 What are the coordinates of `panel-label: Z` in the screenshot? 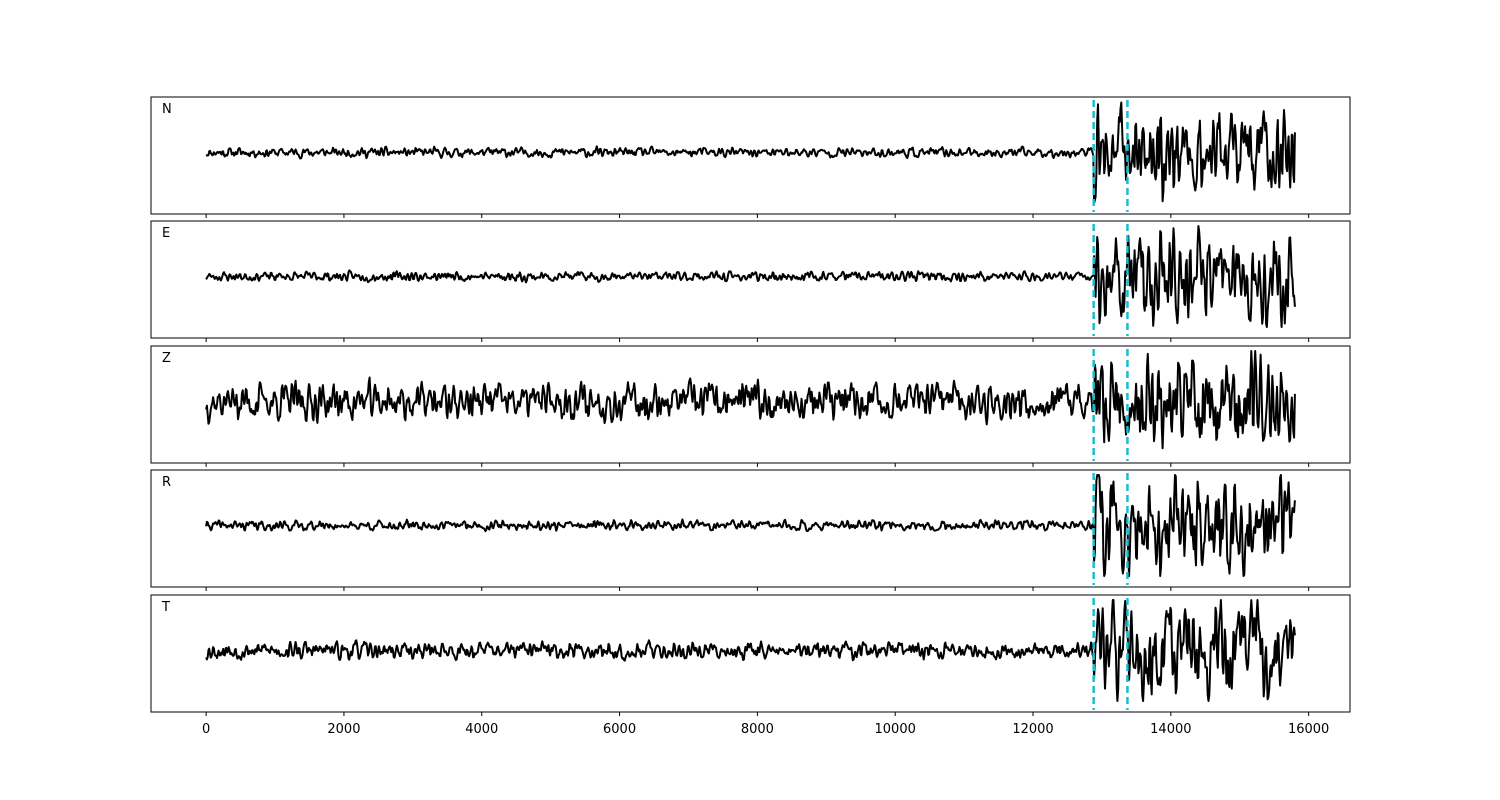 It's located at (166, 358).